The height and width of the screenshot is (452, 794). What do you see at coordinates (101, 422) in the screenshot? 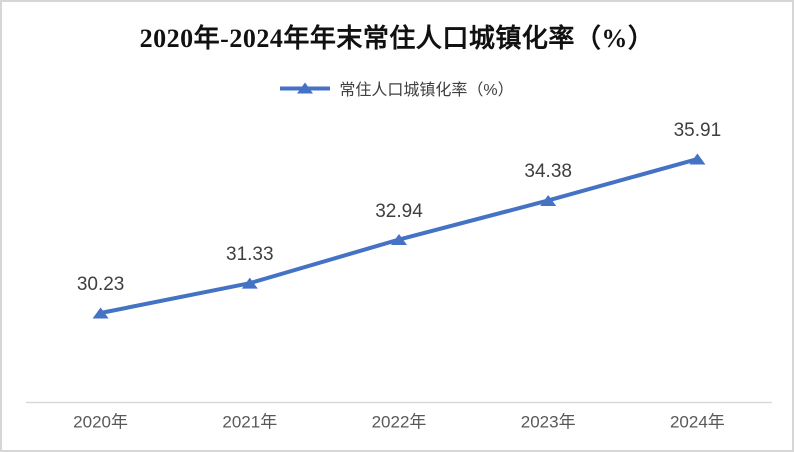
I see `x-axis-label: 2020年` at bounding box center [101, 422].